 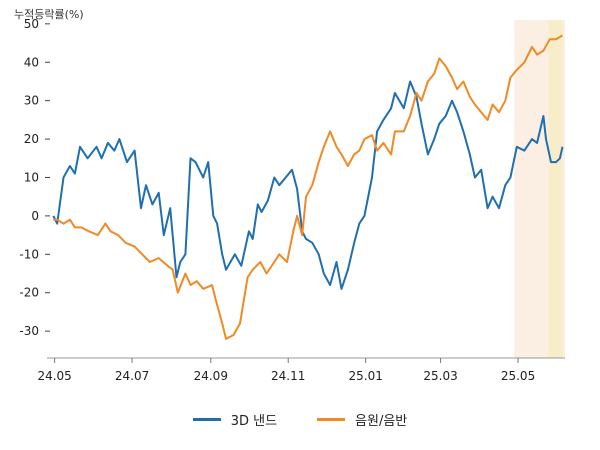 I want to click on x-tick-label: 24.05, so click(x=54, y=376).